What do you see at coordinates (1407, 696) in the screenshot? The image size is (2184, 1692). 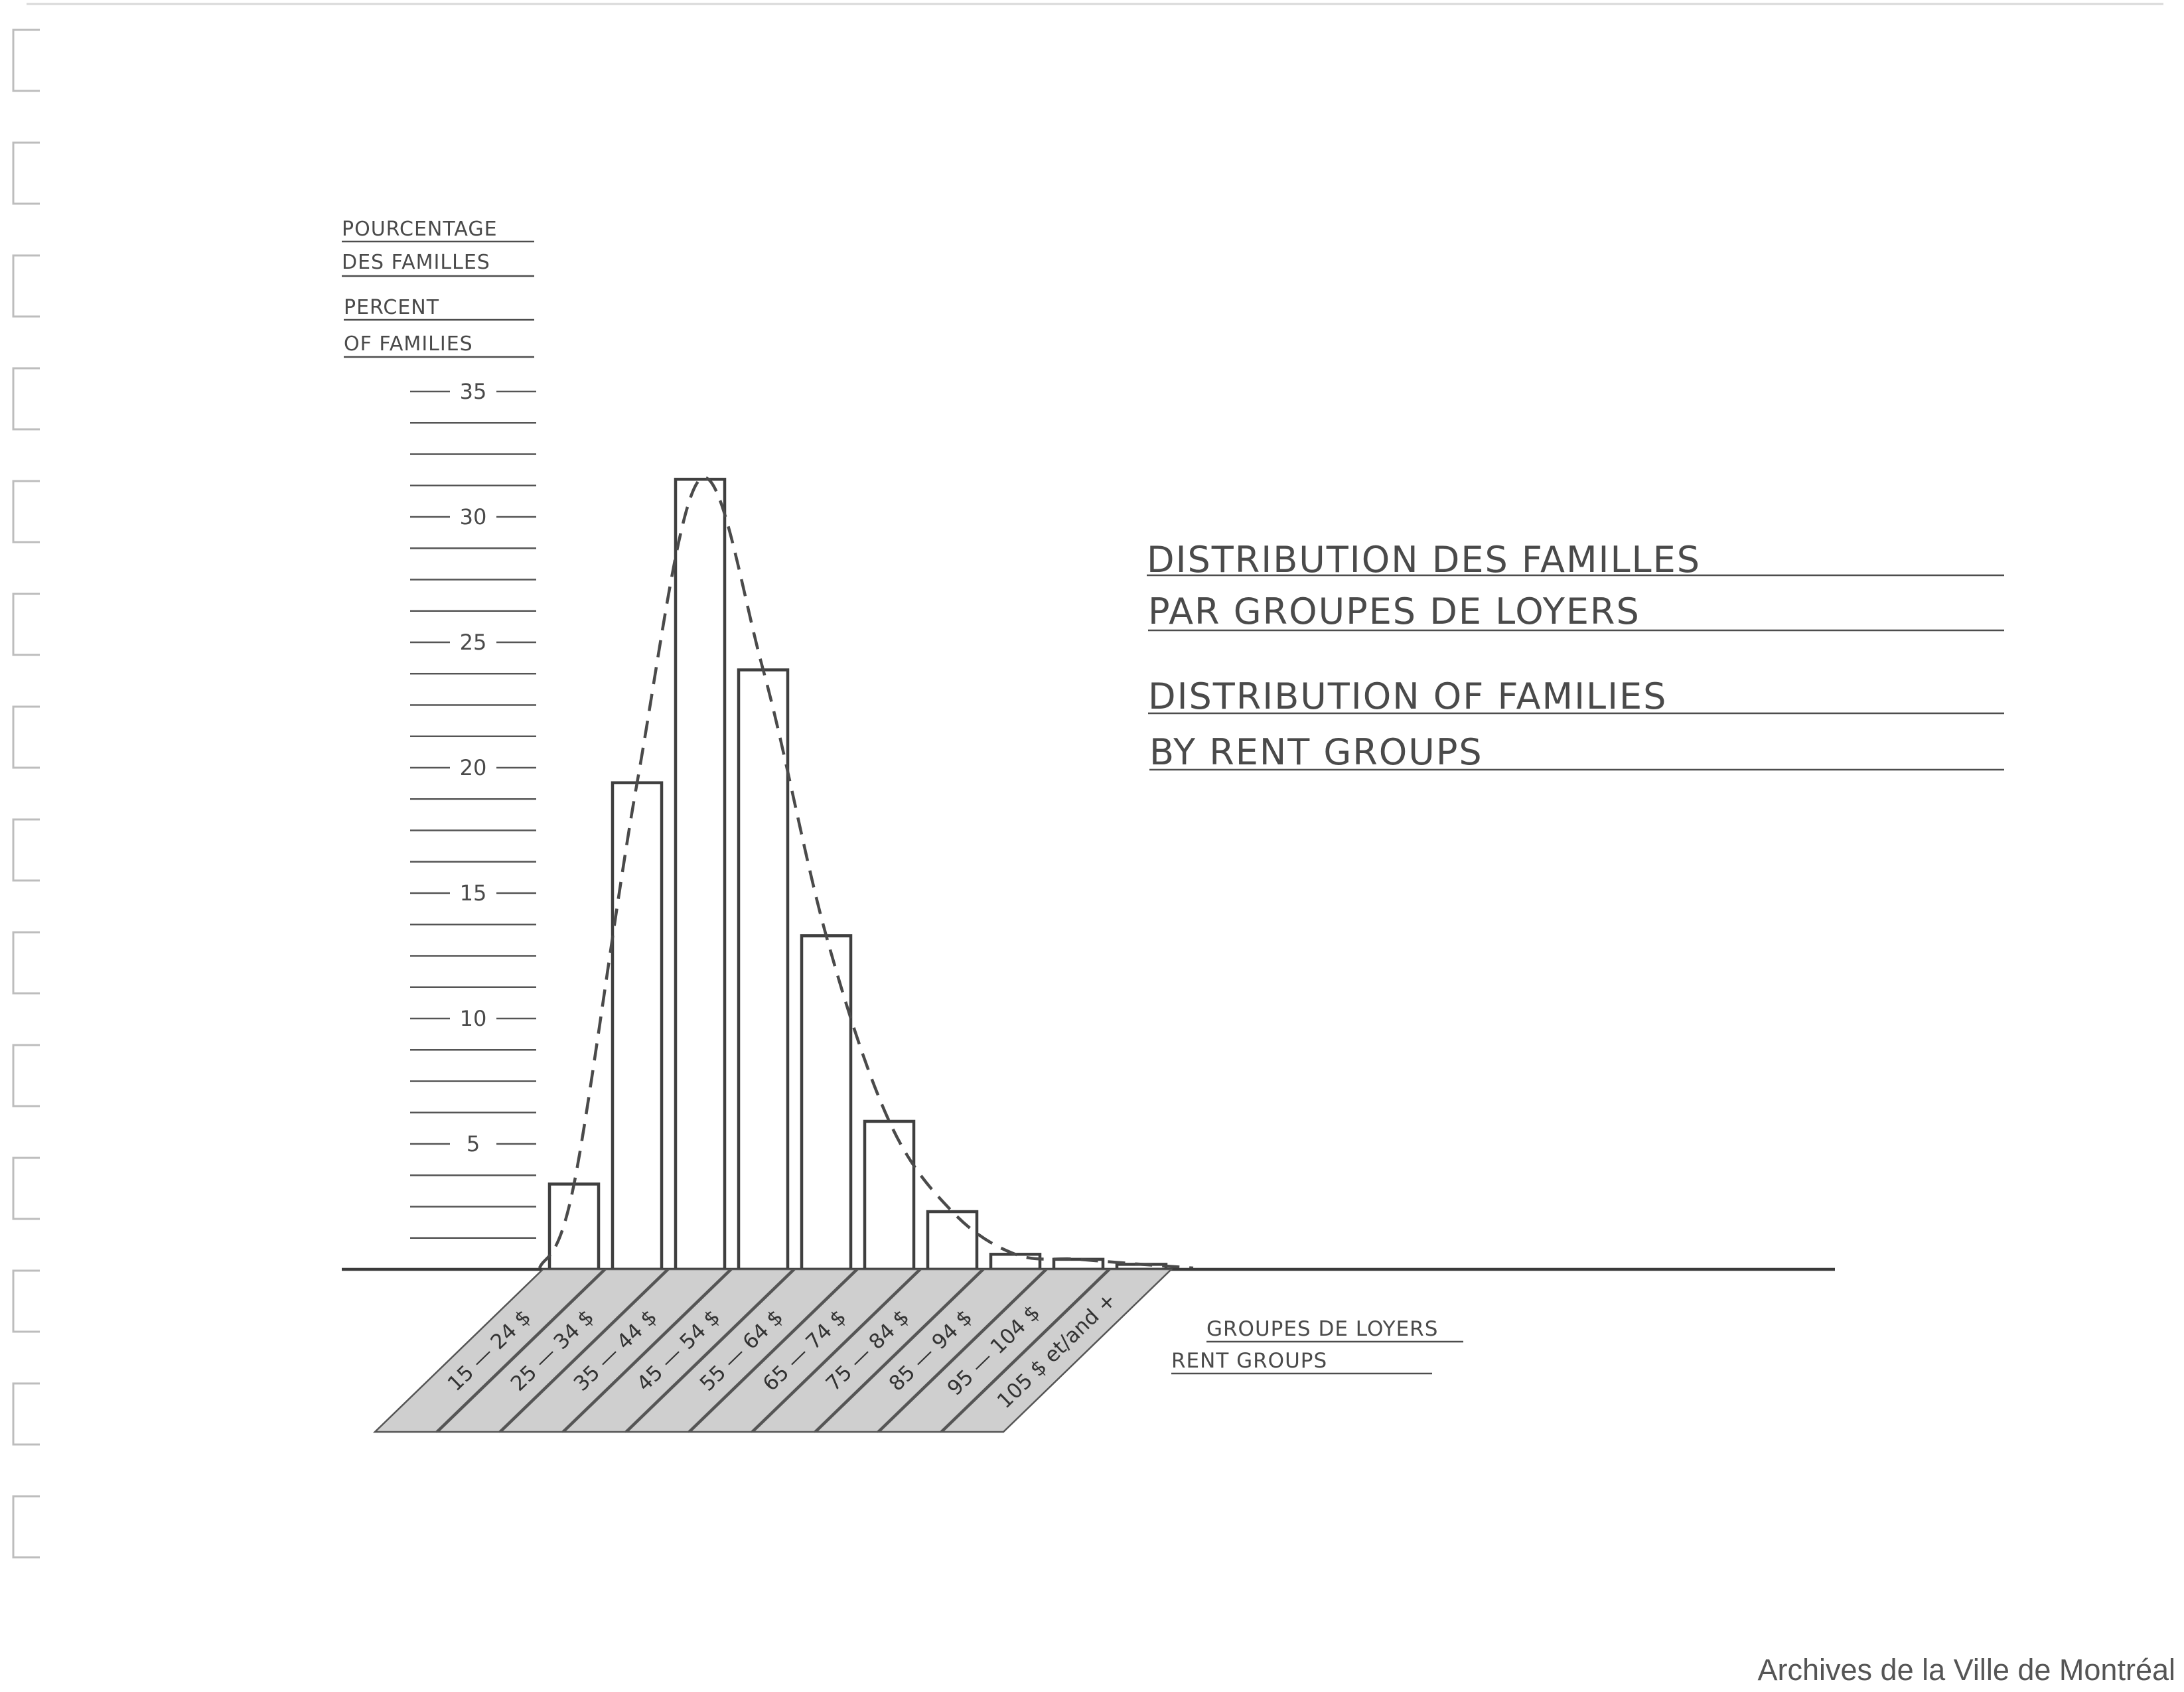 I see `title-line: DISTRIBUTION OF FAMILIES` at bounding box center [1407, 696].